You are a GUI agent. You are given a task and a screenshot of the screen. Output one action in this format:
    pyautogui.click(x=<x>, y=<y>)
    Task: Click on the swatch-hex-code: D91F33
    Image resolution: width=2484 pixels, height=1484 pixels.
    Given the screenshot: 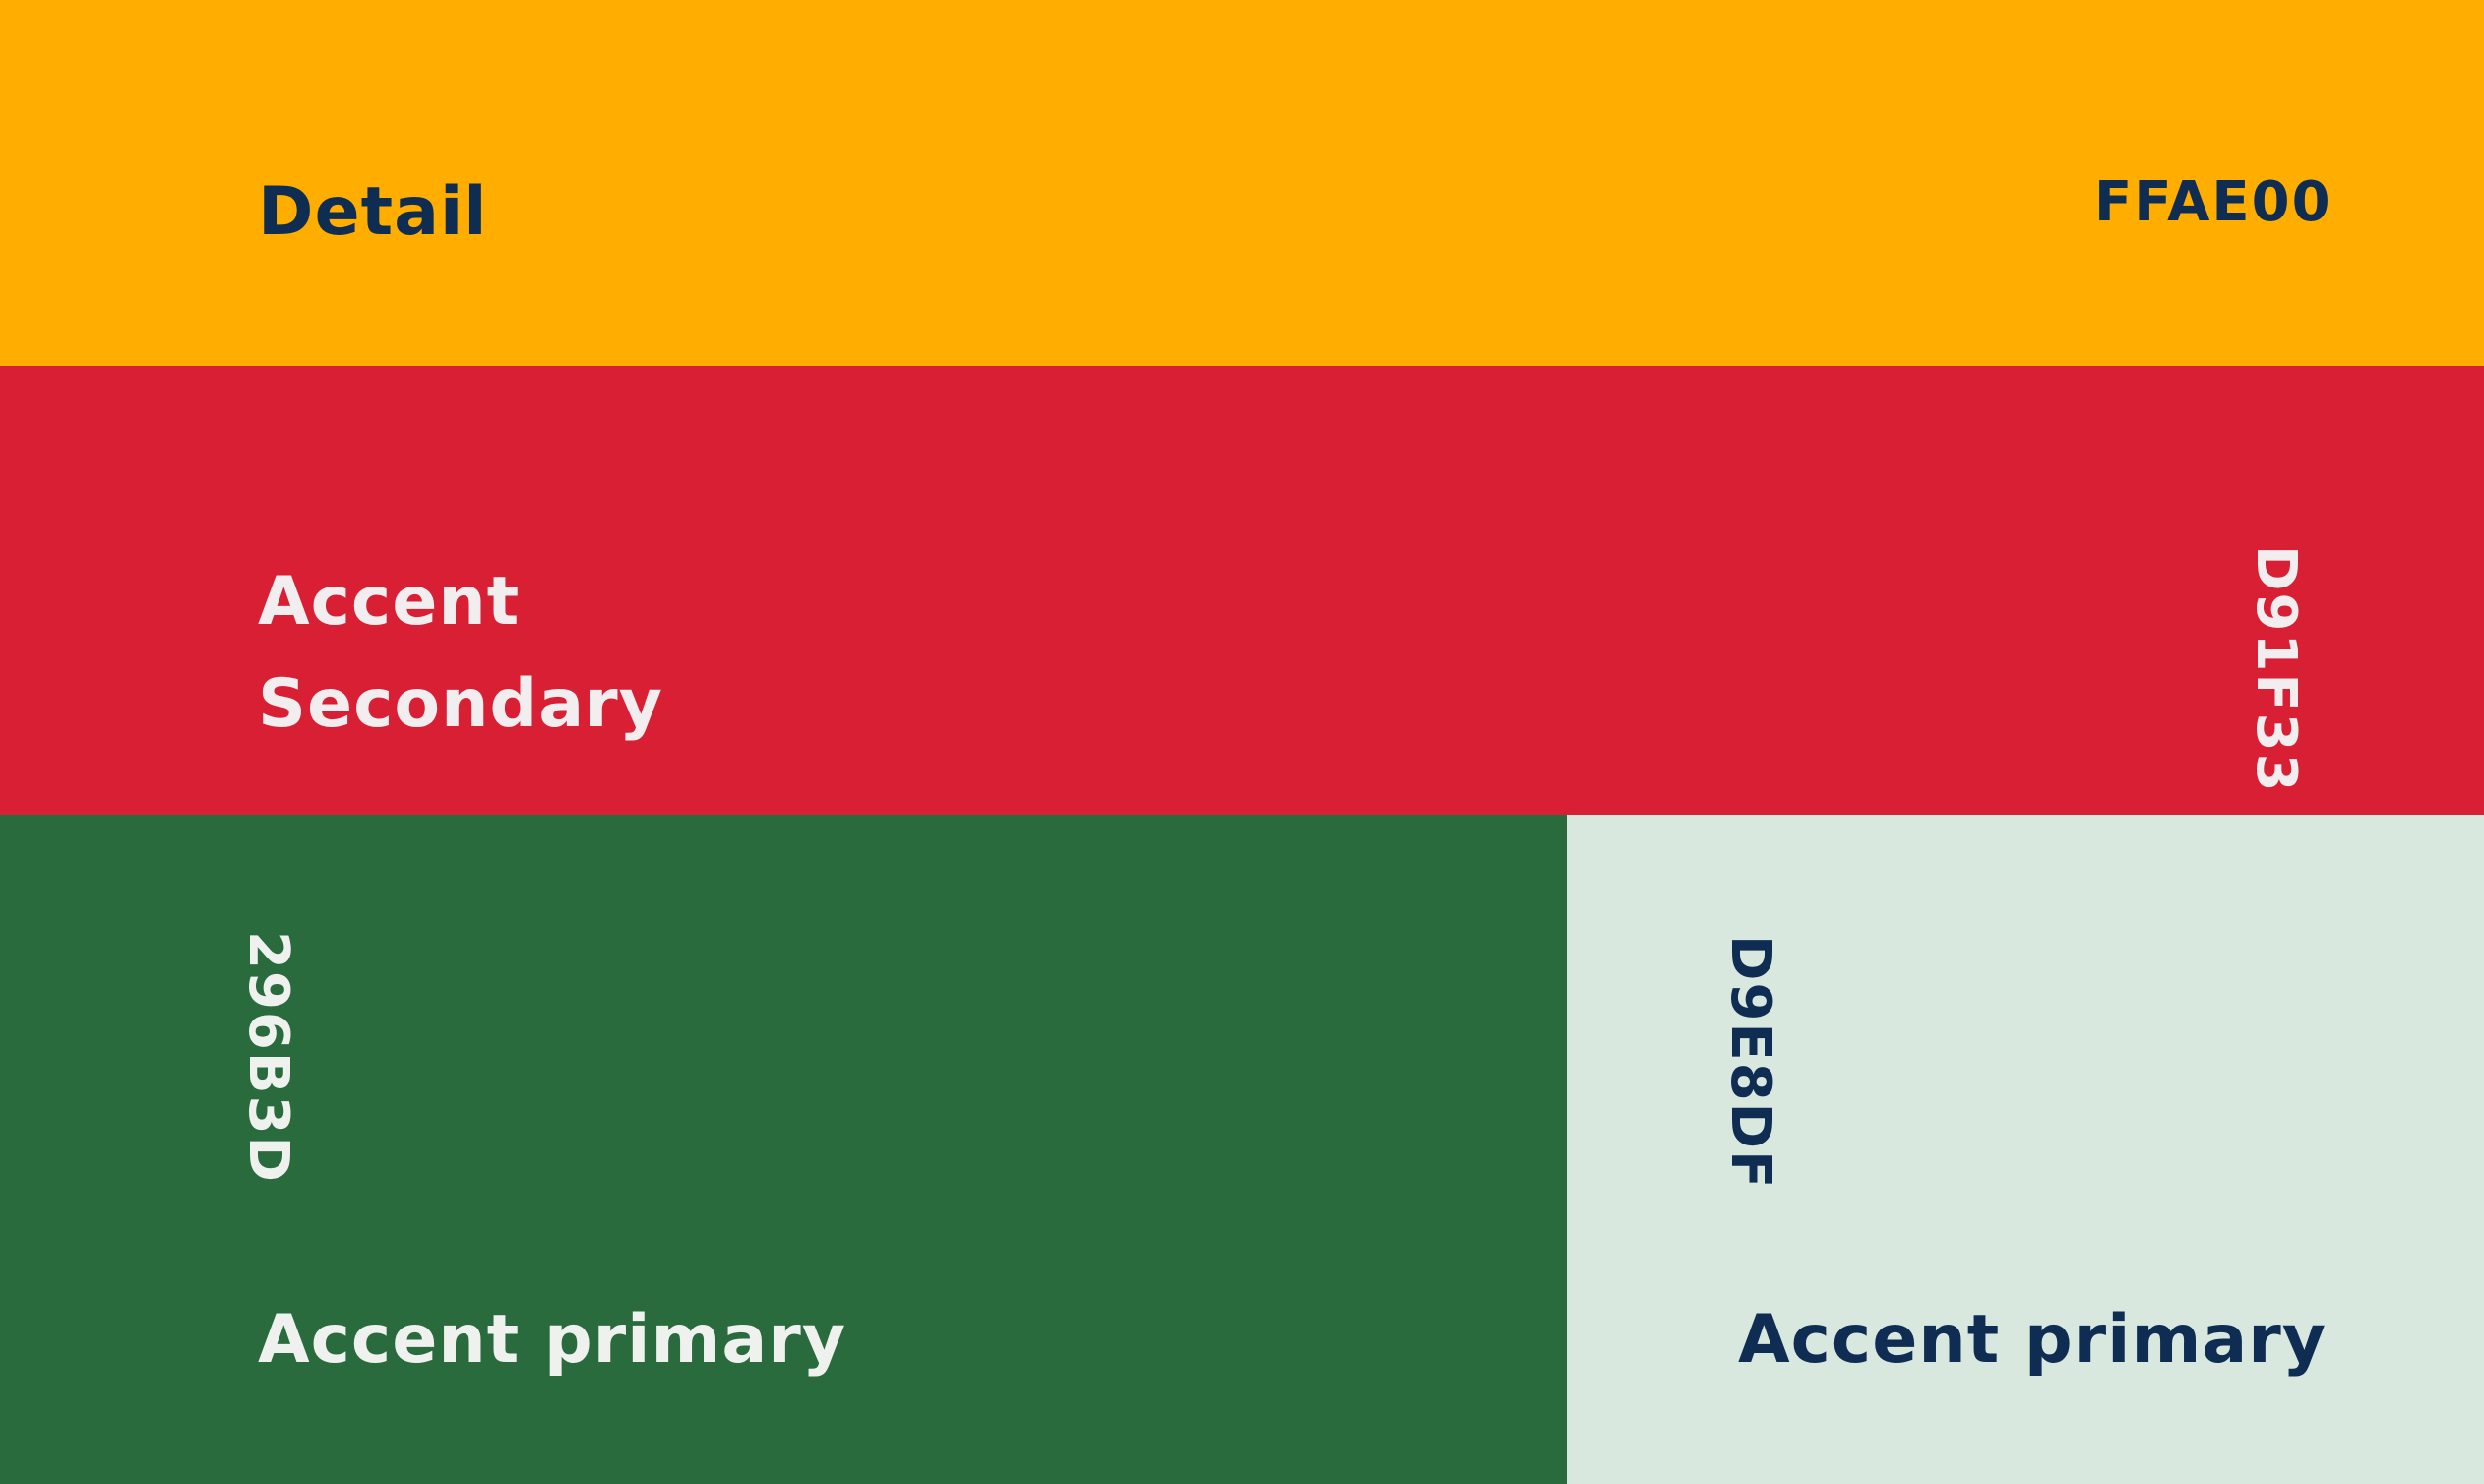 What is the action you would take?
    pyautogui.click(x=2276, y=669)
    